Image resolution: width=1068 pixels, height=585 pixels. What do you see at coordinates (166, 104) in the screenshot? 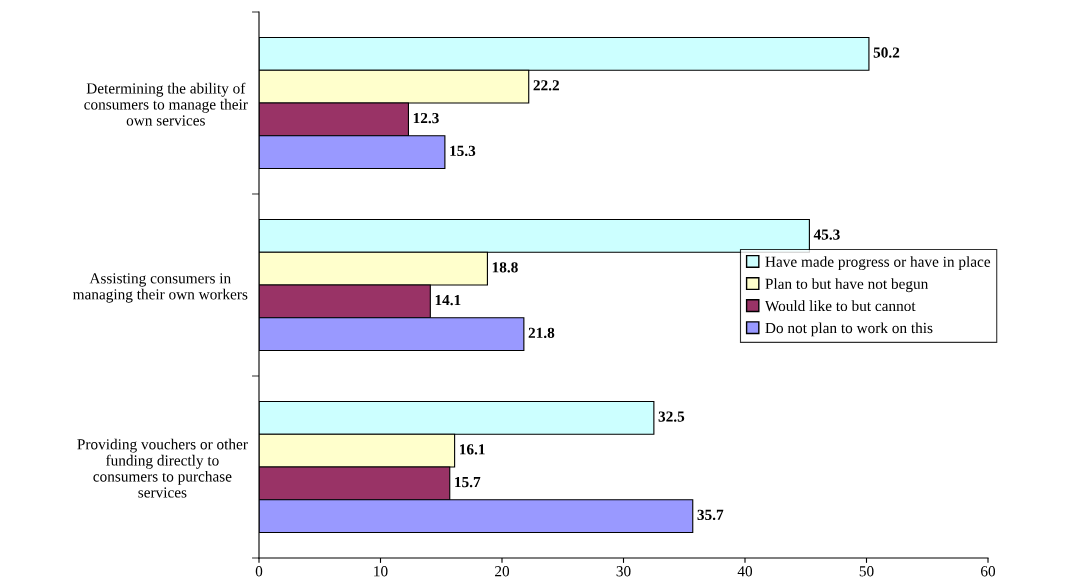
I see `y-tick-label: Determining the ability of consumers to manage their own services` at bounding box center [166, 104].